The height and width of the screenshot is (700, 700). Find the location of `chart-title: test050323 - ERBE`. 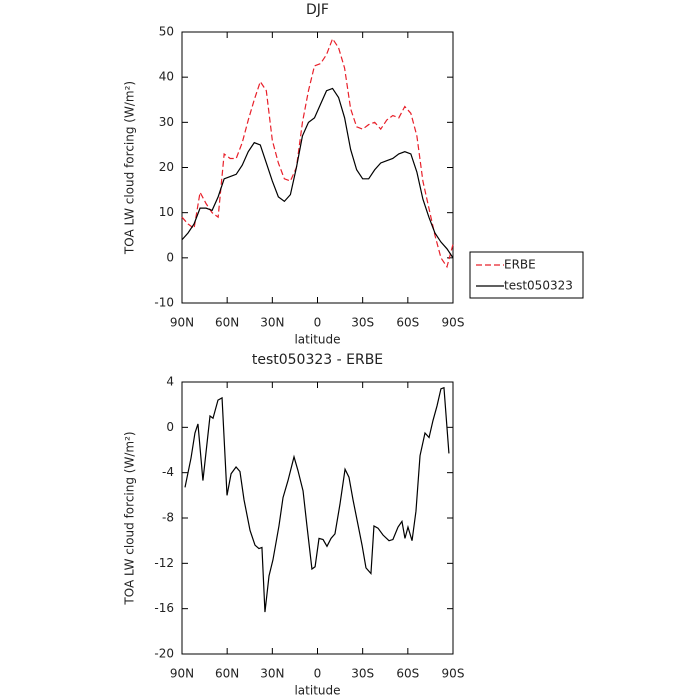

chart-title: test050323 - ERBE is located at coordinates (317, 360).